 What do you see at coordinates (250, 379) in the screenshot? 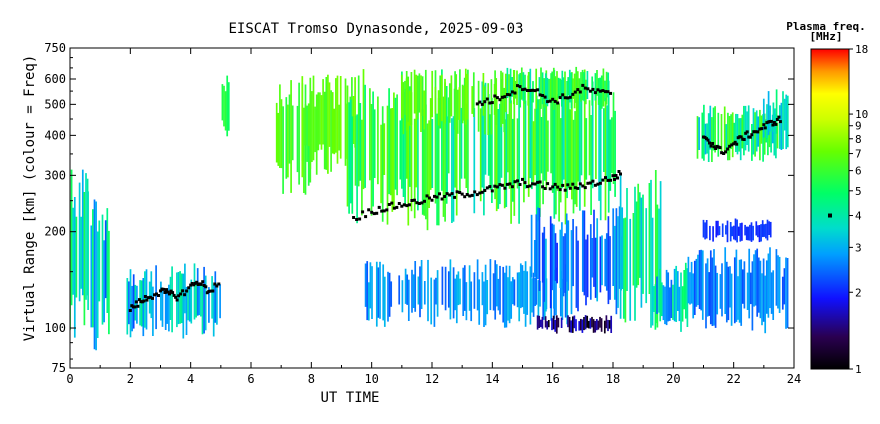
I see `x-tick-label: 6` at bounding box center [250, 379].